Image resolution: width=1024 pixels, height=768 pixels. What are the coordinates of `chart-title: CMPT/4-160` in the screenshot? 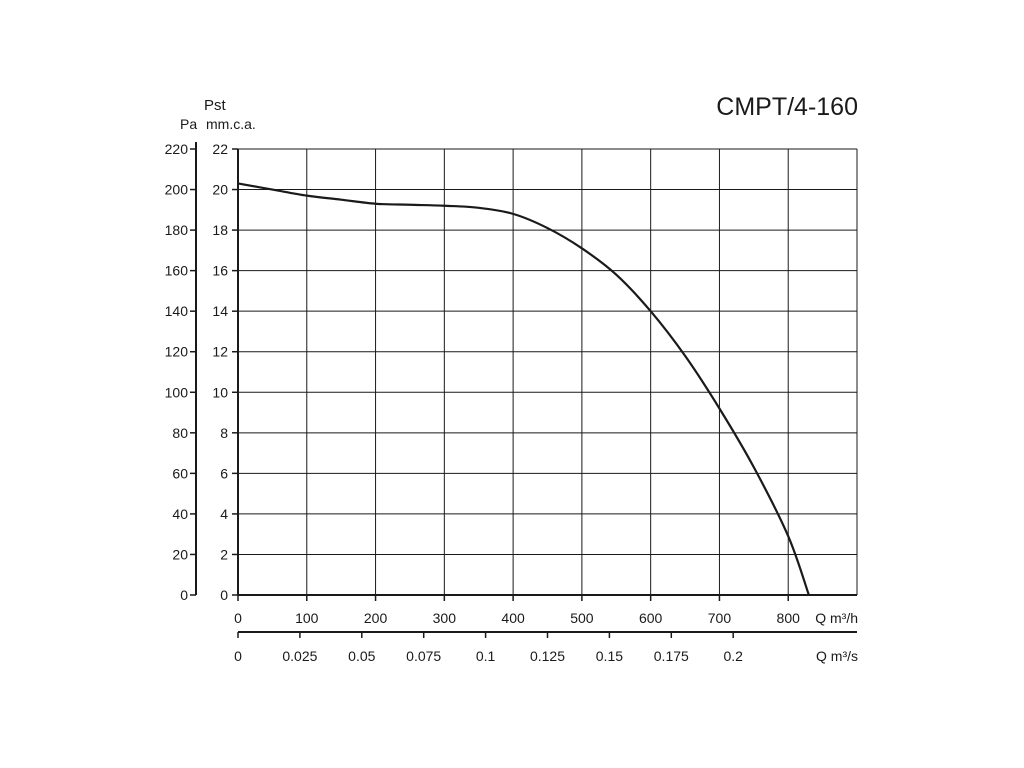 It's located at (787, 107).